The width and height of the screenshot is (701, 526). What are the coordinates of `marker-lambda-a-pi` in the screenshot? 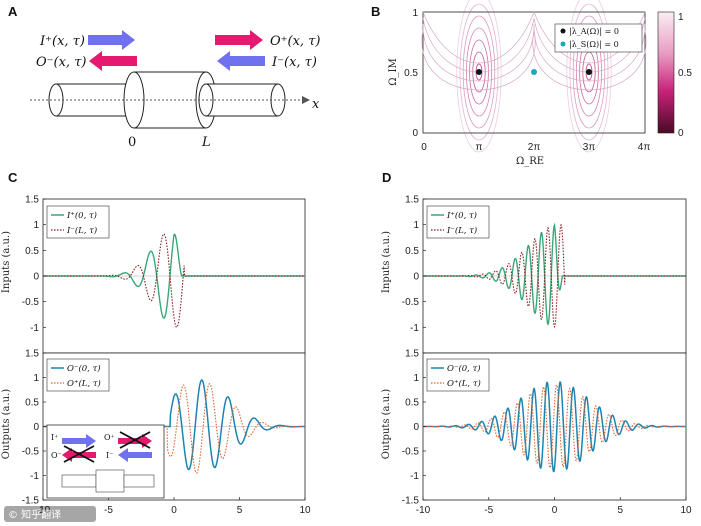 It's located at (479, 72).